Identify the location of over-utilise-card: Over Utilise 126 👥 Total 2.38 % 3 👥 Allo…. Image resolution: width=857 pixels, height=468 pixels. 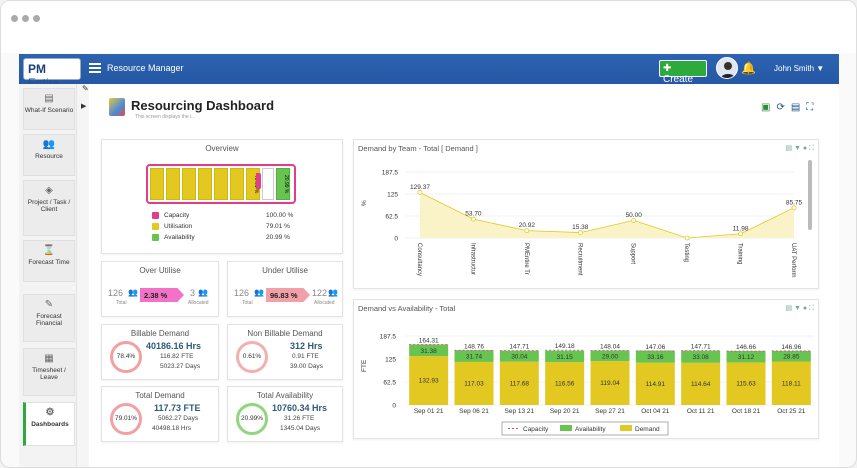
(160, 289).